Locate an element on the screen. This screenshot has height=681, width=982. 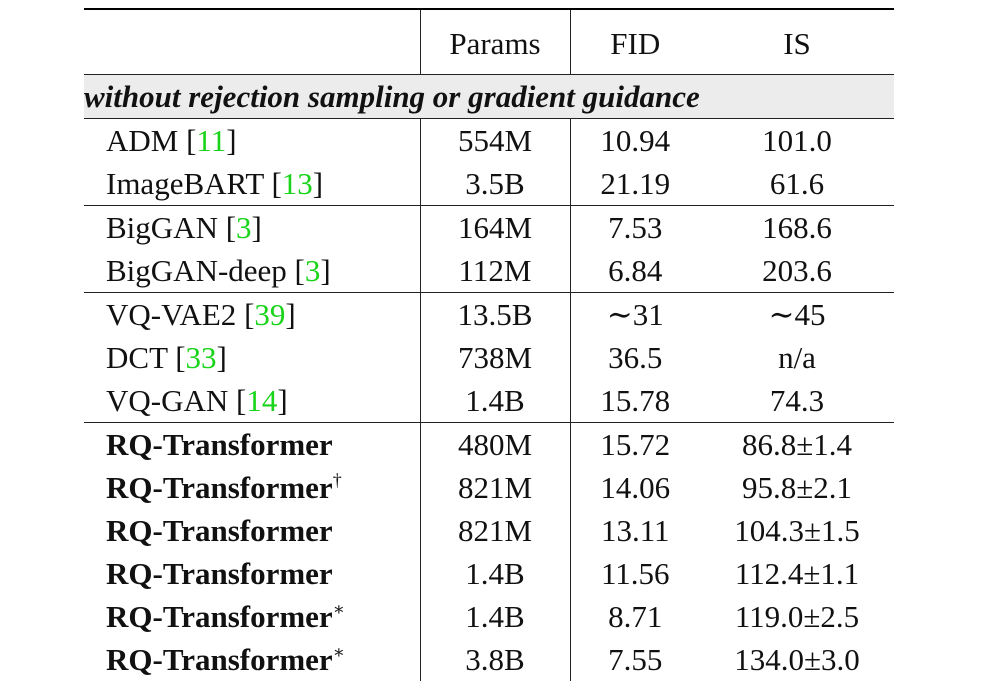
params-cell: 480M is located at coordinates (495, 445).